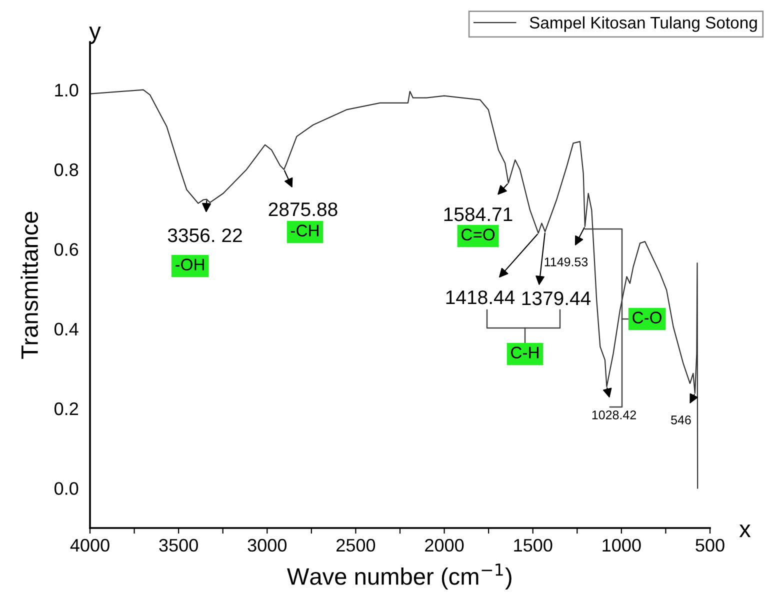 Image resolution: width=772 pixels, height=605 pixels. Describe the element at coordinates (29, 285) in the screenshot. I see `y-axis-title: Transmittance` at that location.